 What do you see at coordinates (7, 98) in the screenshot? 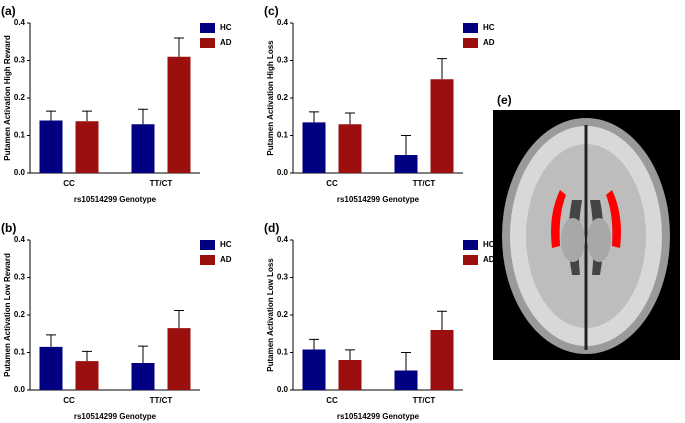
I see `y-axis-title: Putamen Activation High Reward` at bounding box center [7, 98].